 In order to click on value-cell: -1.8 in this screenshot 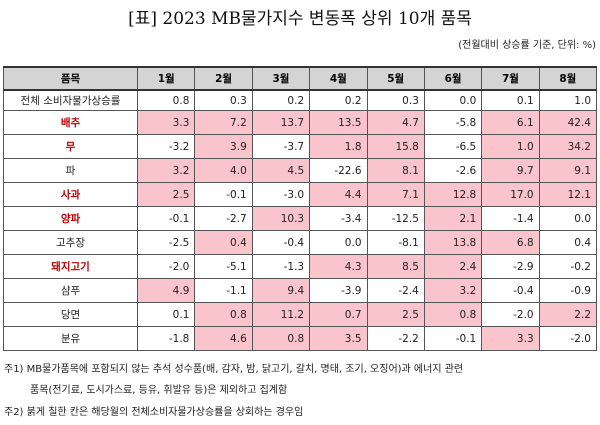, I will do `click(166, 338)`.